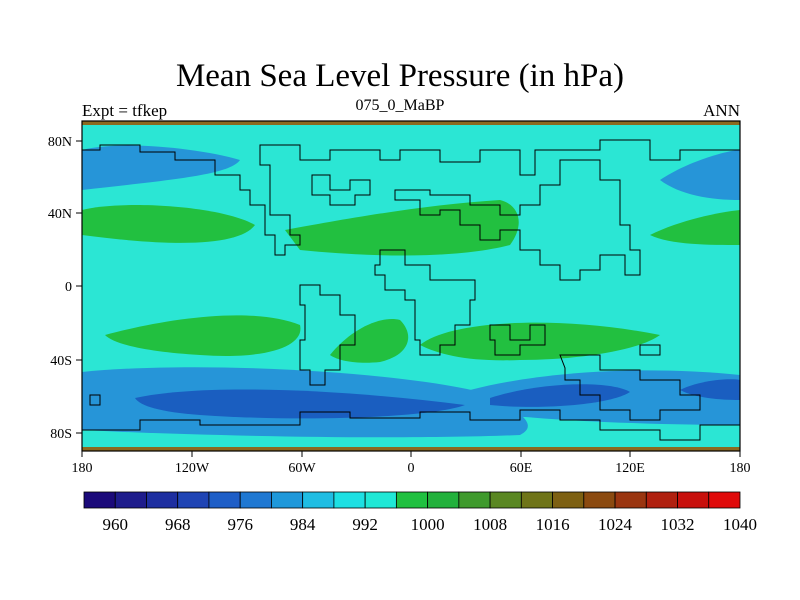  Describe the element at coordinates (203, 335) in the screenshot. I see `high-south-pacific` at that location.